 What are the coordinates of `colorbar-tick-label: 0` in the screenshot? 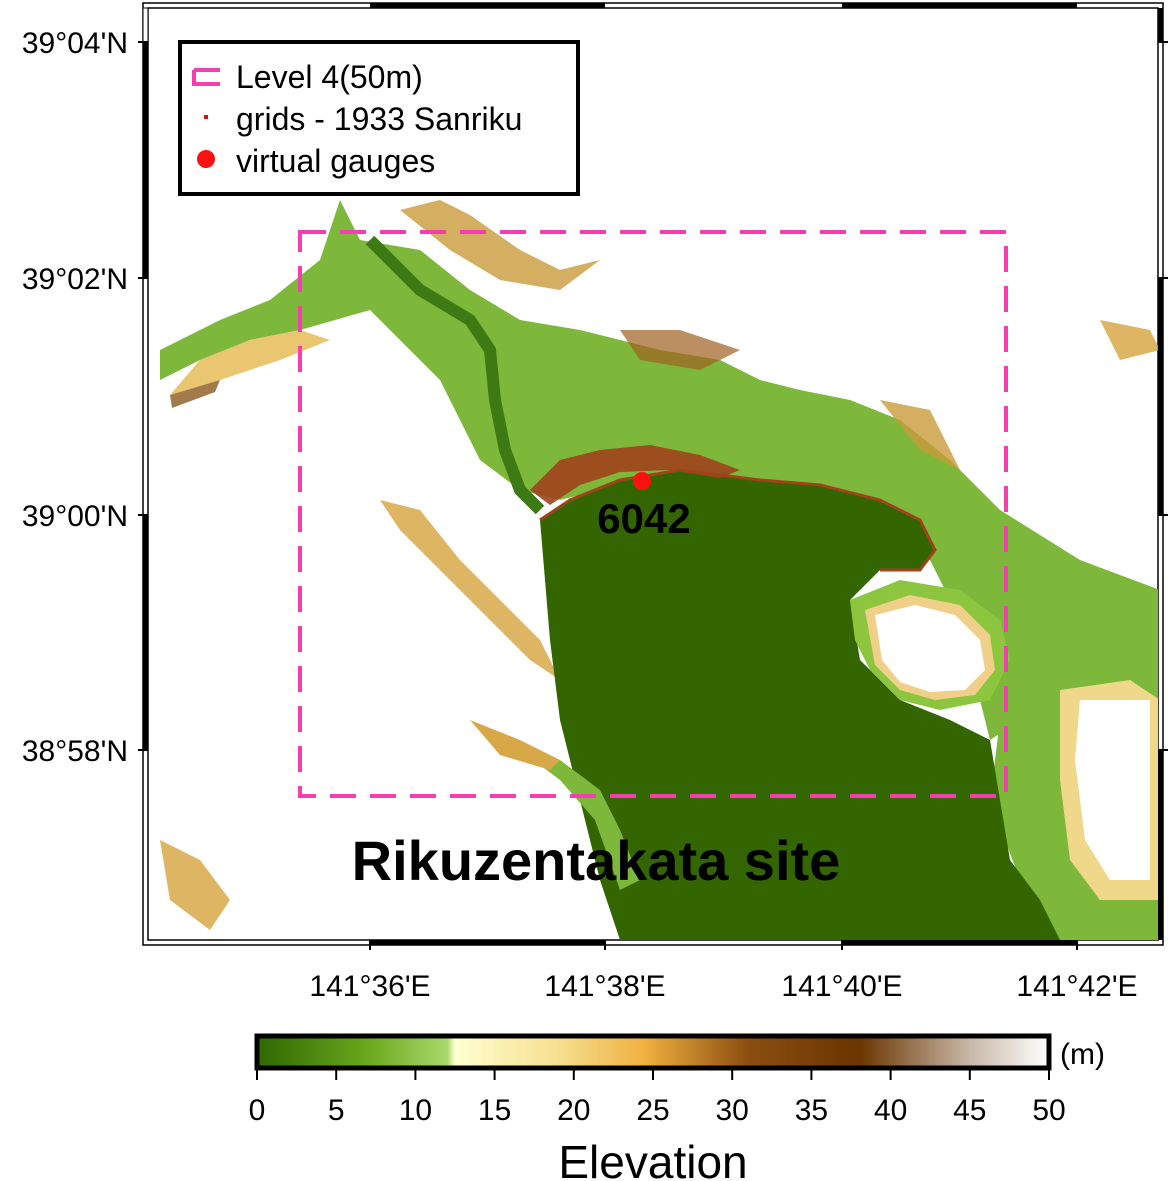 It's located at (257, 1110).